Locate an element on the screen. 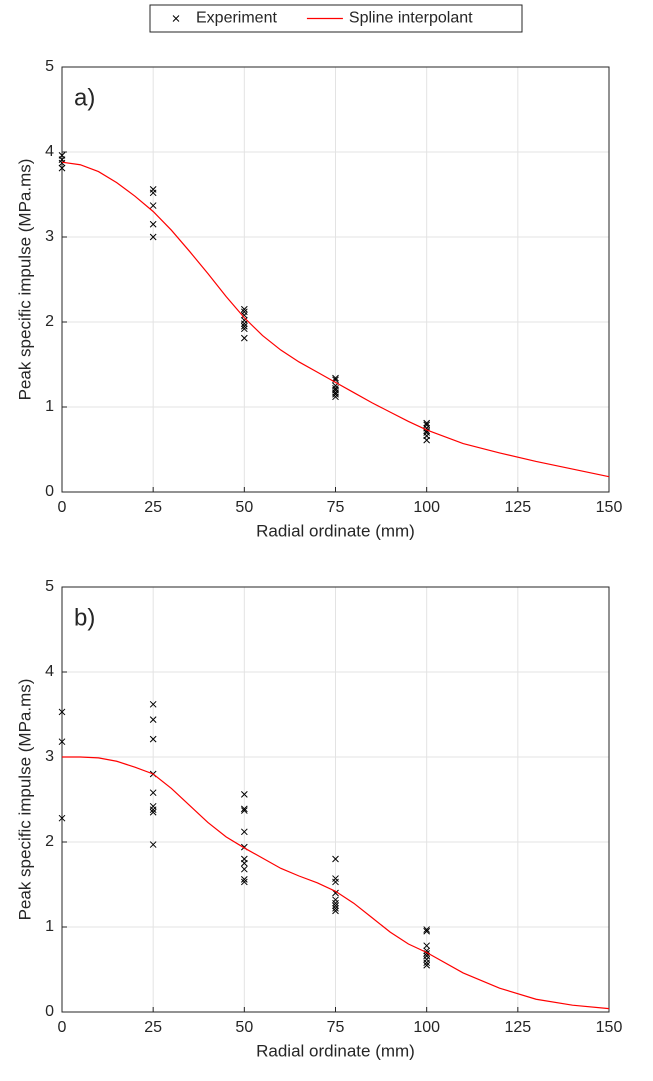 The width and height of the screenshot is (653, 1081). legend-marker is located at coordinates (176, 18).